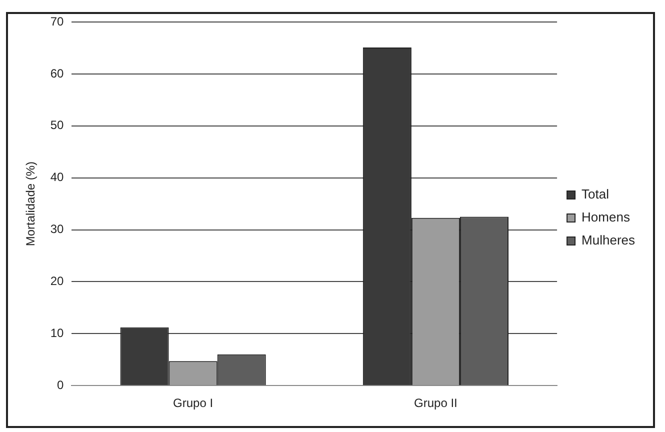 The width and height of the screenshot is (665, 432). Describe the element at coordinates (57, 21) in the screenshot. I see `y-tick-label: 70` at that location.